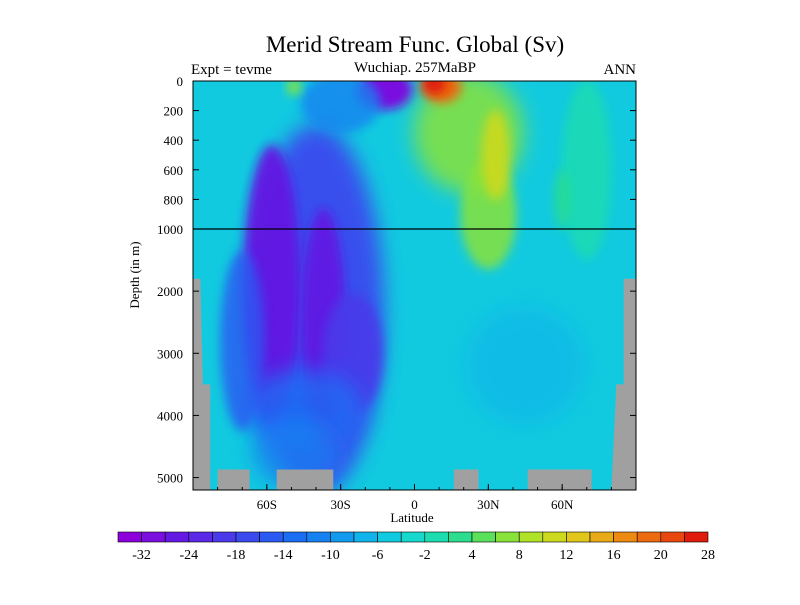 This screenshot has width=800, height=605. Describe the element at coordinates (170, 291) in the screenshot. I see `y-tick-label: 2000` at that location.